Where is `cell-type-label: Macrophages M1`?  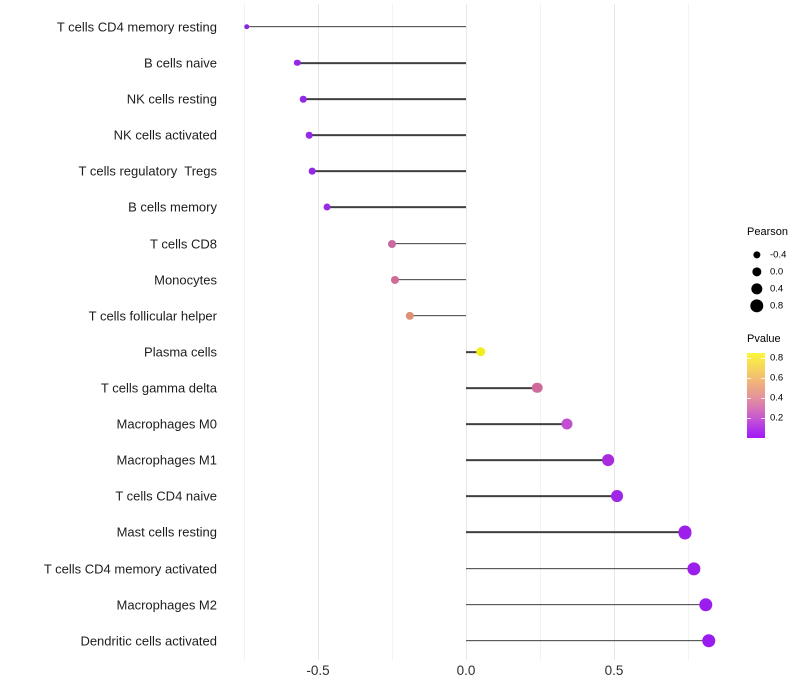 cell-type-label: Macrophages M1 is located at coordinates (166, 460).